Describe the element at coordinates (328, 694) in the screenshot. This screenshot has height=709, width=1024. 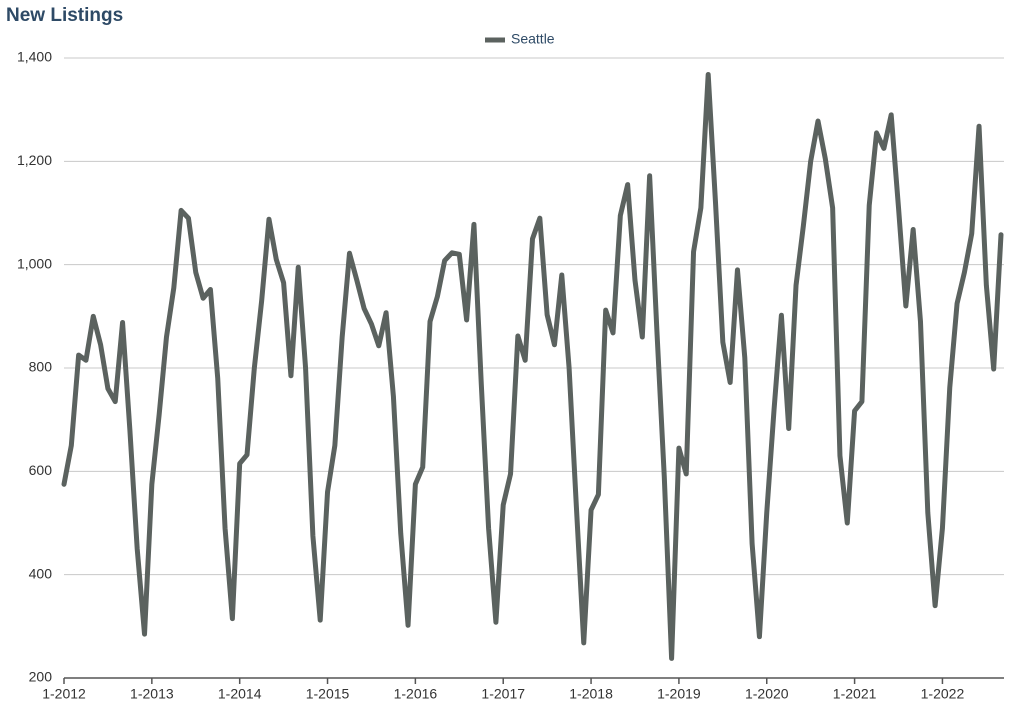
I see `x-tick-label: 1-2015` at that location.